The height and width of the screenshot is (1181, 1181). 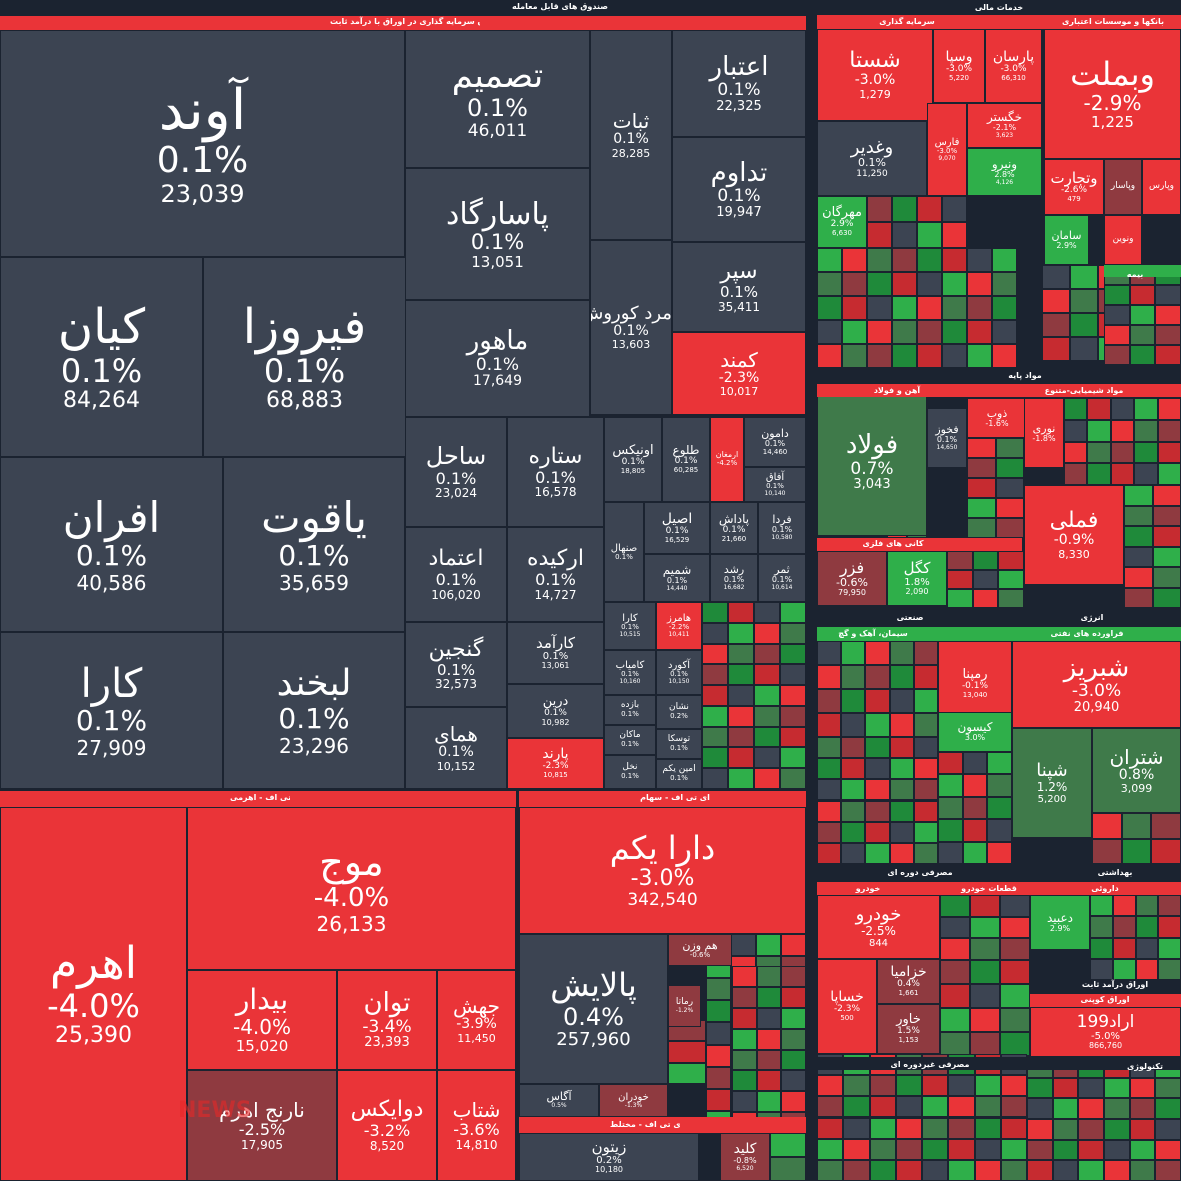 What do you see at coordinates (555, 574) in the screenshot?
I see `symbol-tile: ارکیده 0.1% 14,727` at bounding box center [555, 574].